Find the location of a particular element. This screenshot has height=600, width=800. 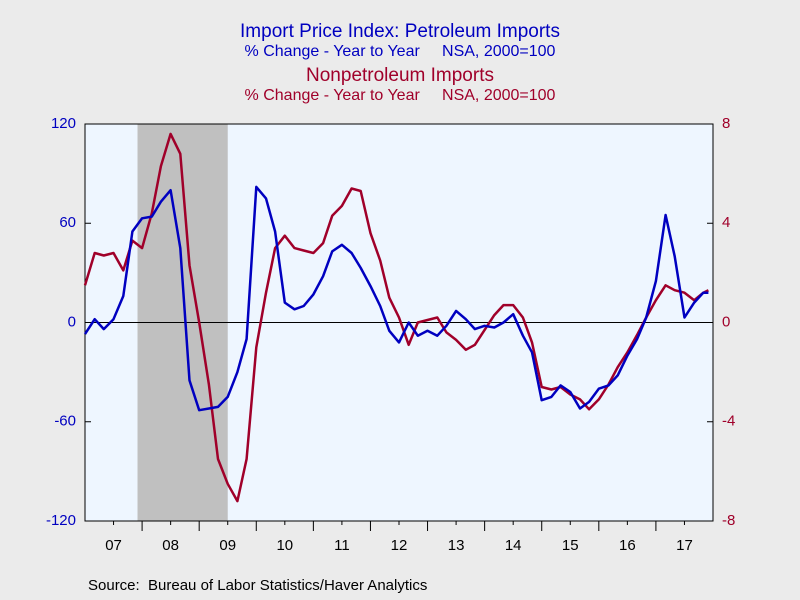

x-tick-label: 08 is located at coordinates (170, 545).